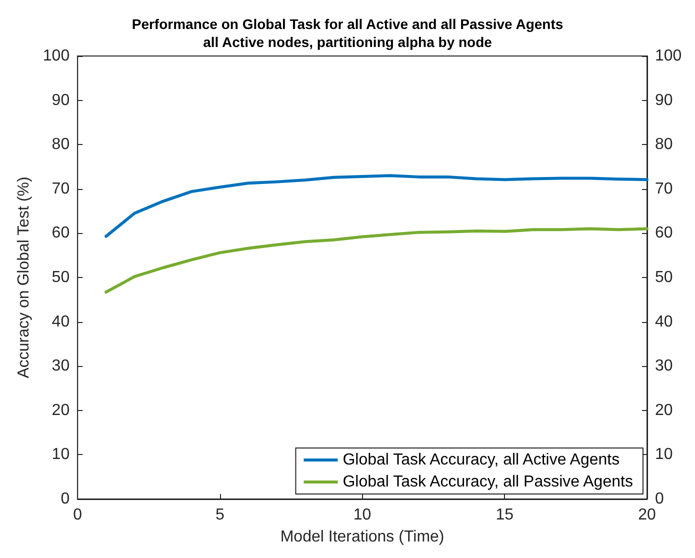 The width and height of the screenshot is (695, 558). Describe the element at coordinates (61, 145) in the screenshot. I see `y-tick-label: 80` at that location.